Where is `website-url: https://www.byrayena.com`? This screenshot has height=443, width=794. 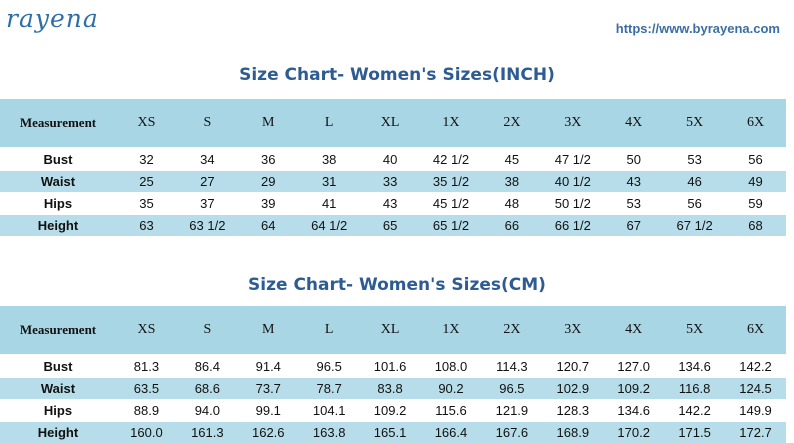
website-url: https://www.byrayena.com is located at coordinates (698, 28).